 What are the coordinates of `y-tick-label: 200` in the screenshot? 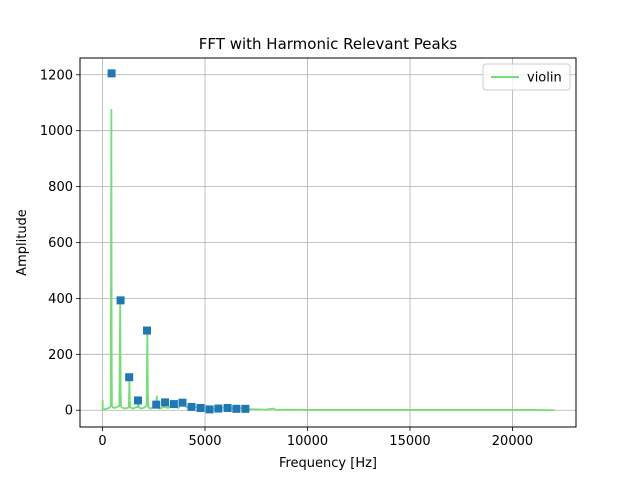 It's located at (60, 355).